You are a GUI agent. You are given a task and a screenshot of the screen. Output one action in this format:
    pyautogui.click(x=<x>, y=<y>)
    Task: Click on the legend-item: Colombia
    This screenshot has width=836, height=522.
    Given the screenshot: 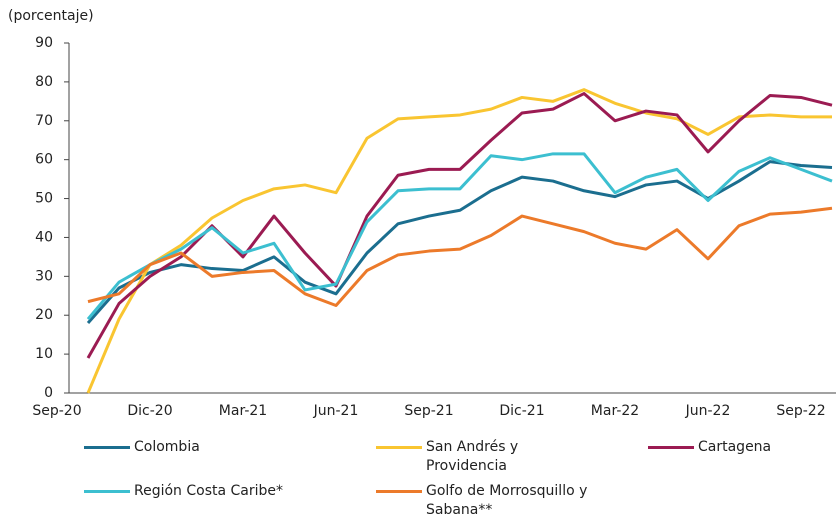 What is the action you would take?
    pyautogui.click(x=196, y=447)
    